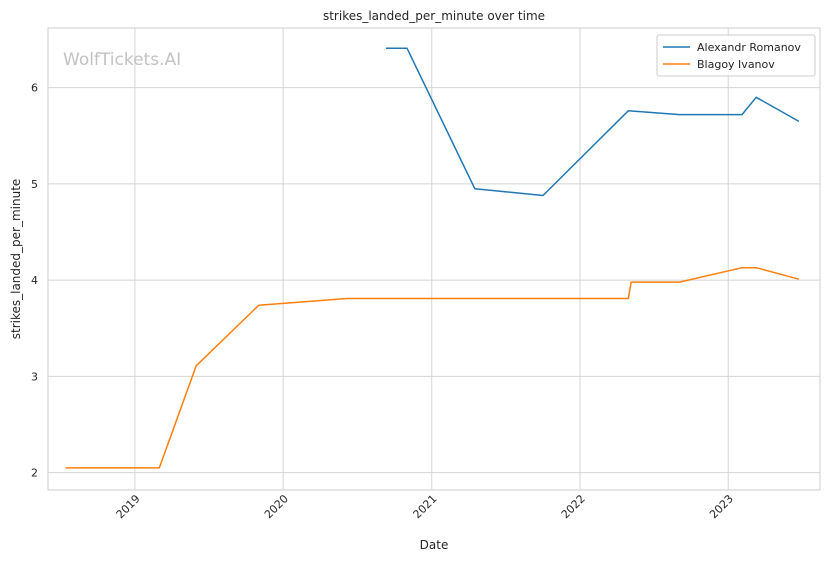 The width and height of the screenshot is (832, 561). Describe the element at coordinates (16, 259) in the screenshot. I see `y-axis-label: strikes_landed_per_minute` at that location.